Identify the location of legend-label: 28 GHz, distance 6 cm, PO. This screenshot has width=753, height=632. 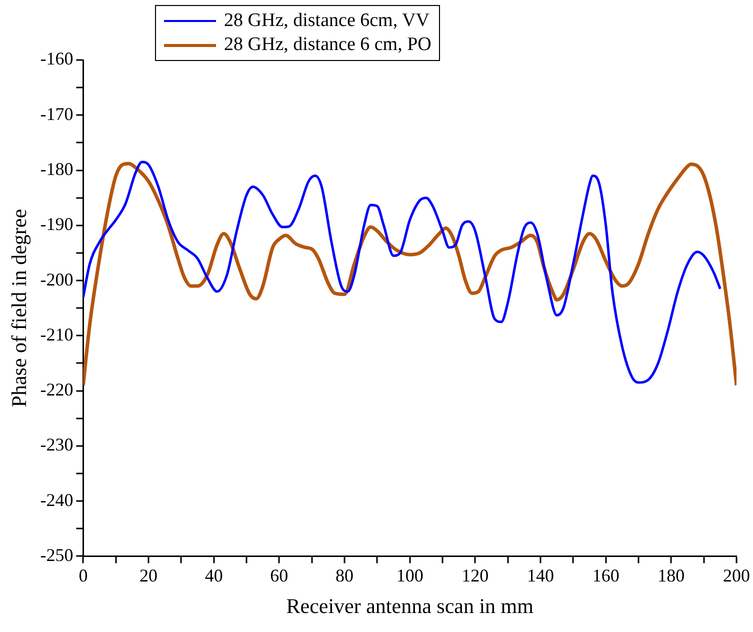
(328, 45).